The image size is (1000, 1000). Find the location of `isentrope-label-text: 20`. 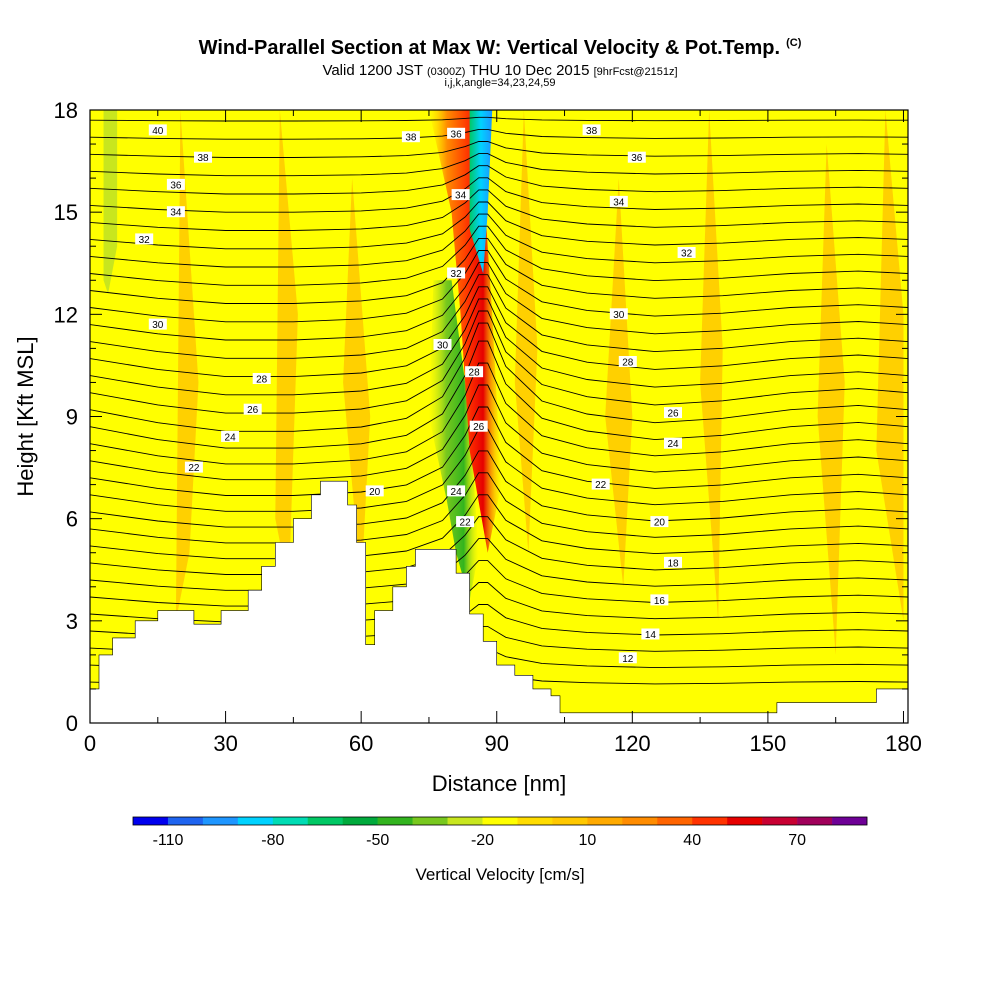

isentrope-label-text: 20 is located at coordinates (660, 523).